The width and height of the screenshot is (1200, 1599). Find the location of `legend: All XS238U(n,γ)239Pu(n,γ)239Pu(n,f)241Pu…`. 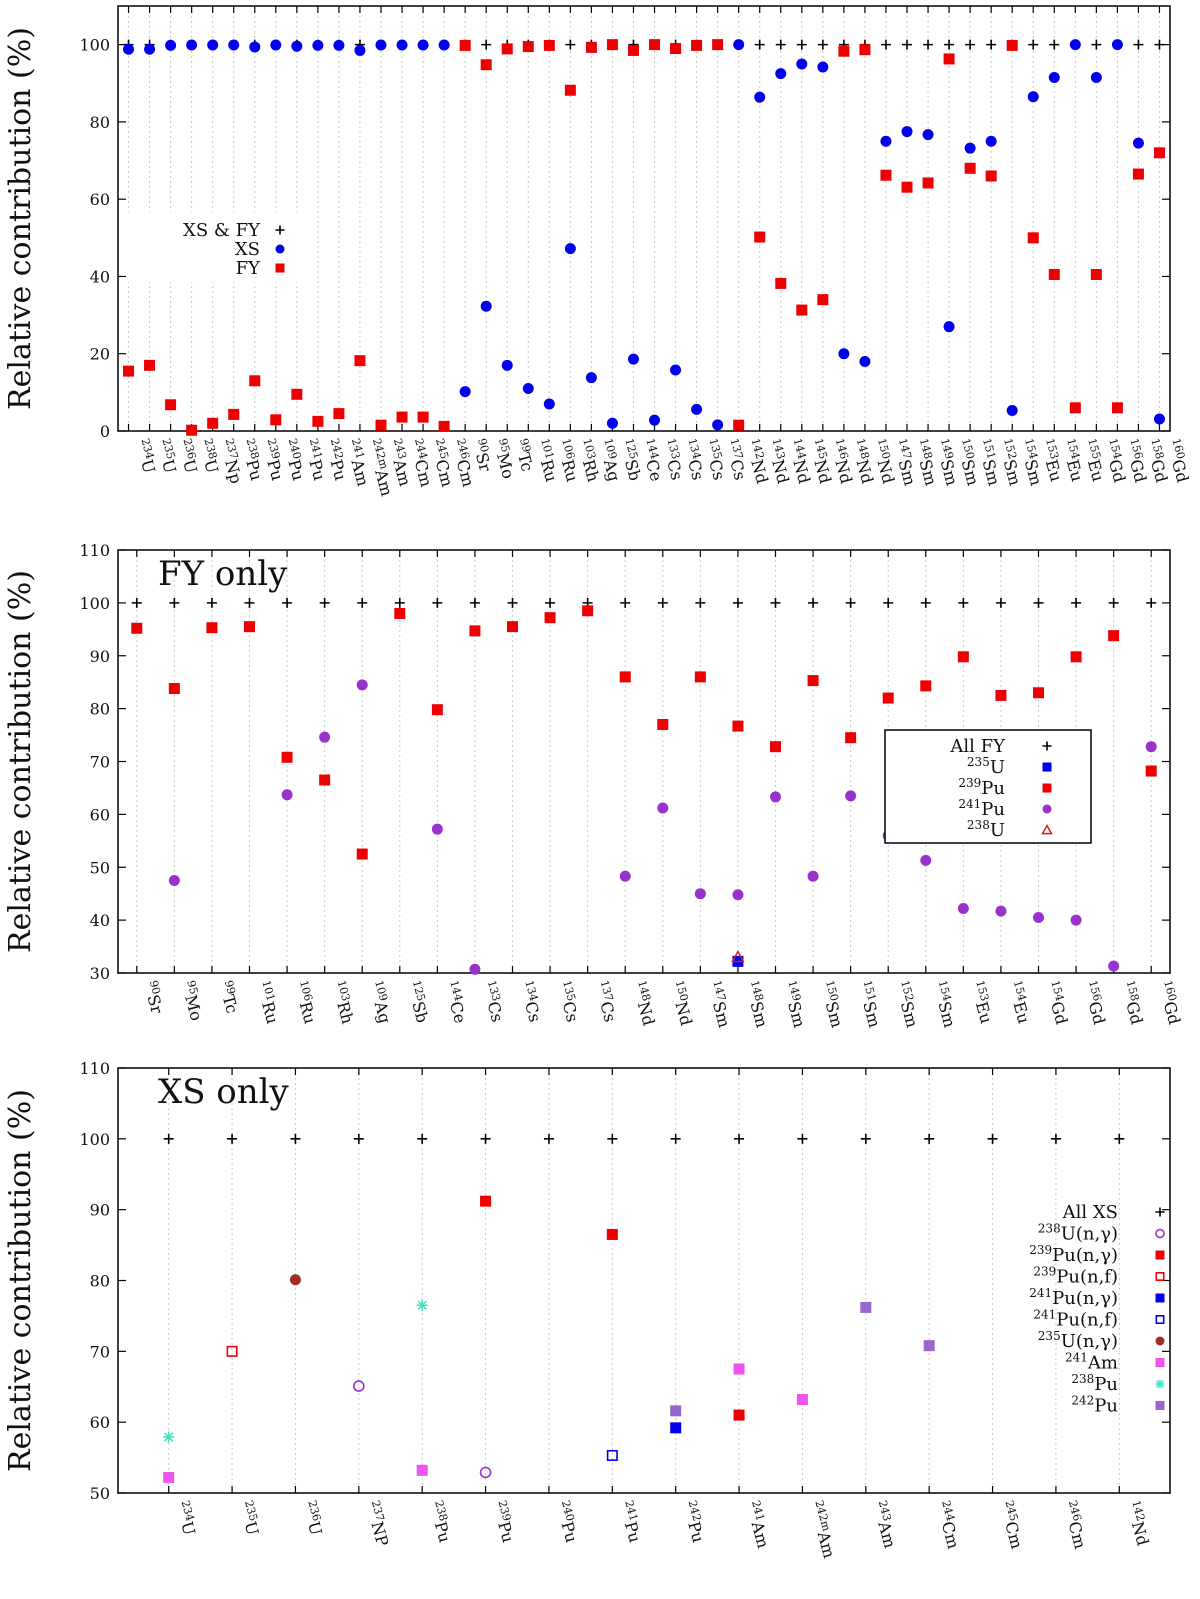

legend: All XS238U(n,γ)239Pu(n,γ)239Pu(n,f)241Pu… is located at coordinates (1097, 1309).